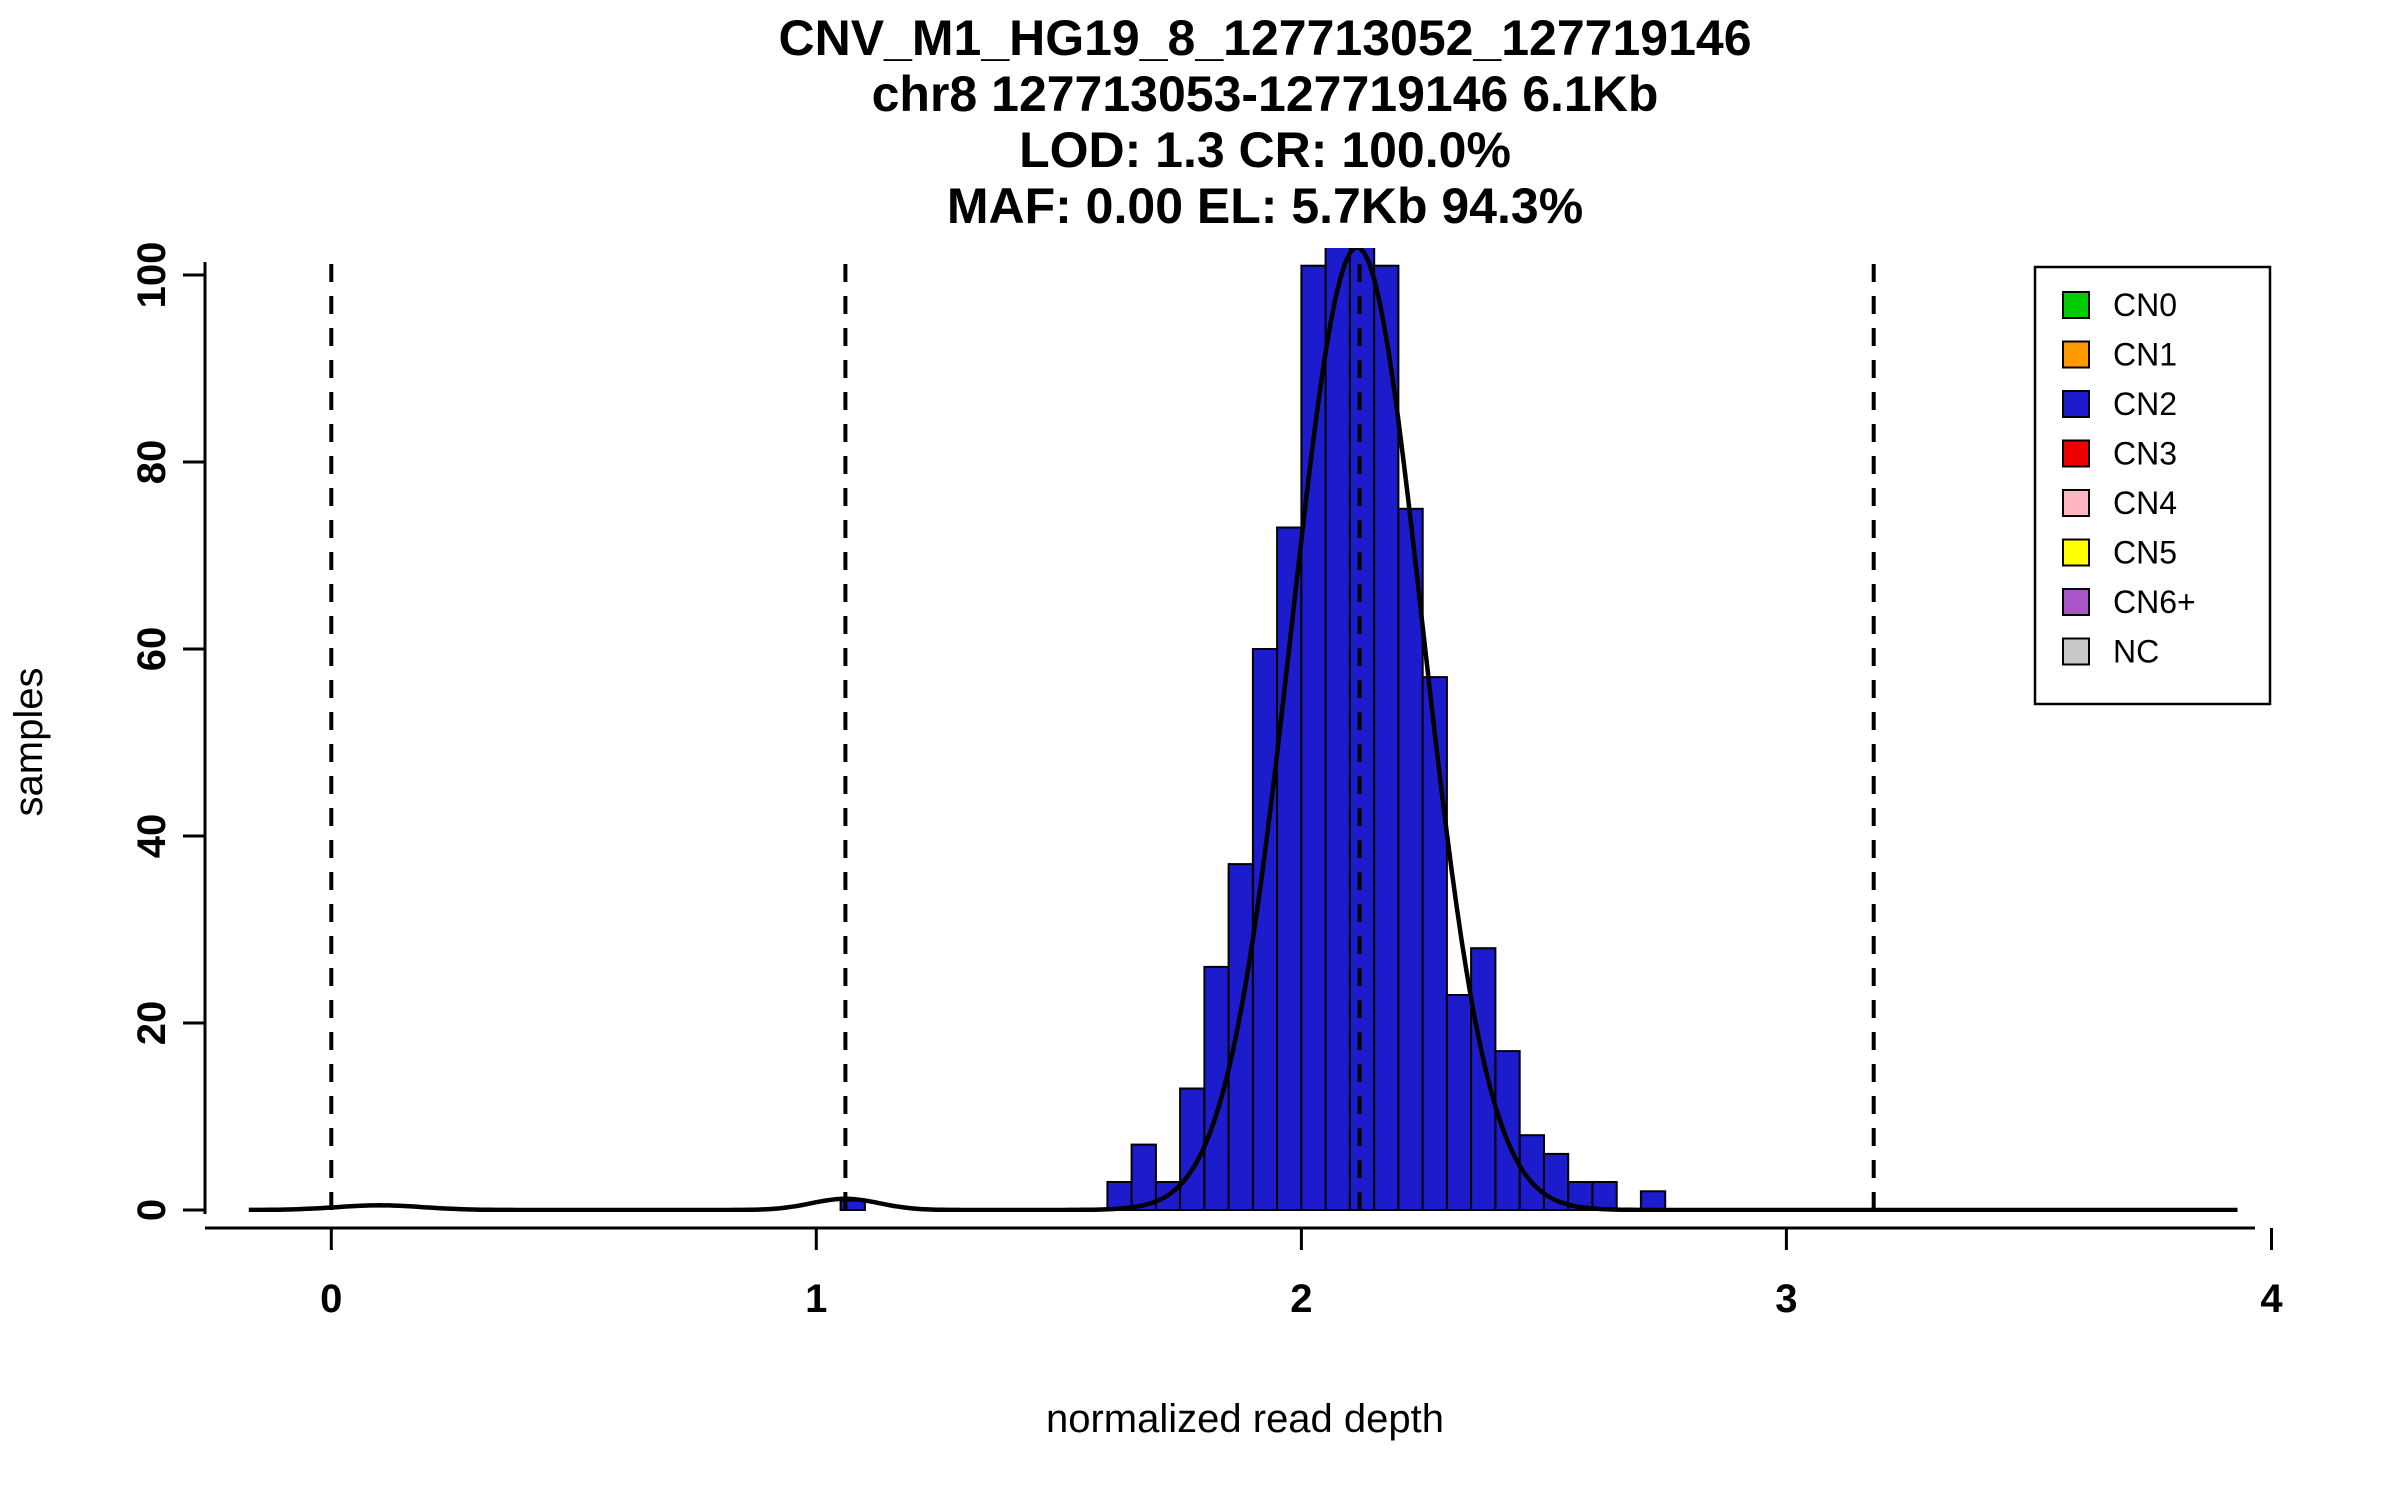 The height and width of the screenshot is (1500, 2400). I want to click on title-line-4: MAF: 0.00 EL: 5.7Kb 94.3%, so click(1265, 206).